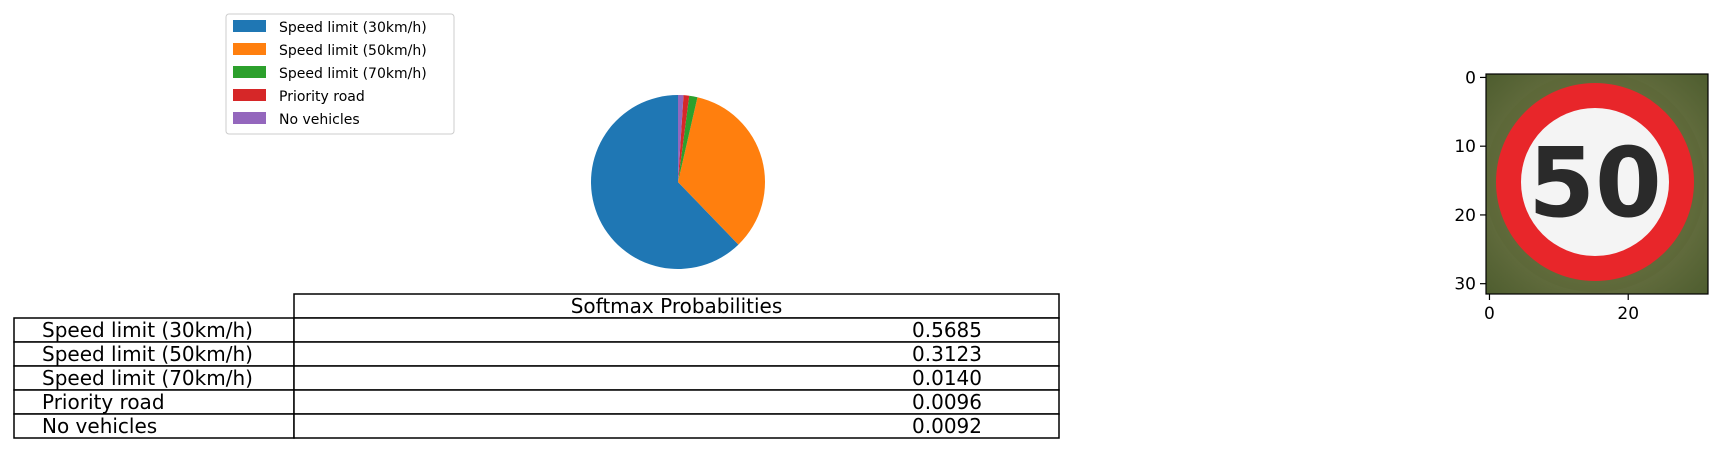  What do you see at coordinates (353, 74) in the screenshot?
I see `legend-label-3: Speed limit (70km/h)` at bounding box center [353, 74].